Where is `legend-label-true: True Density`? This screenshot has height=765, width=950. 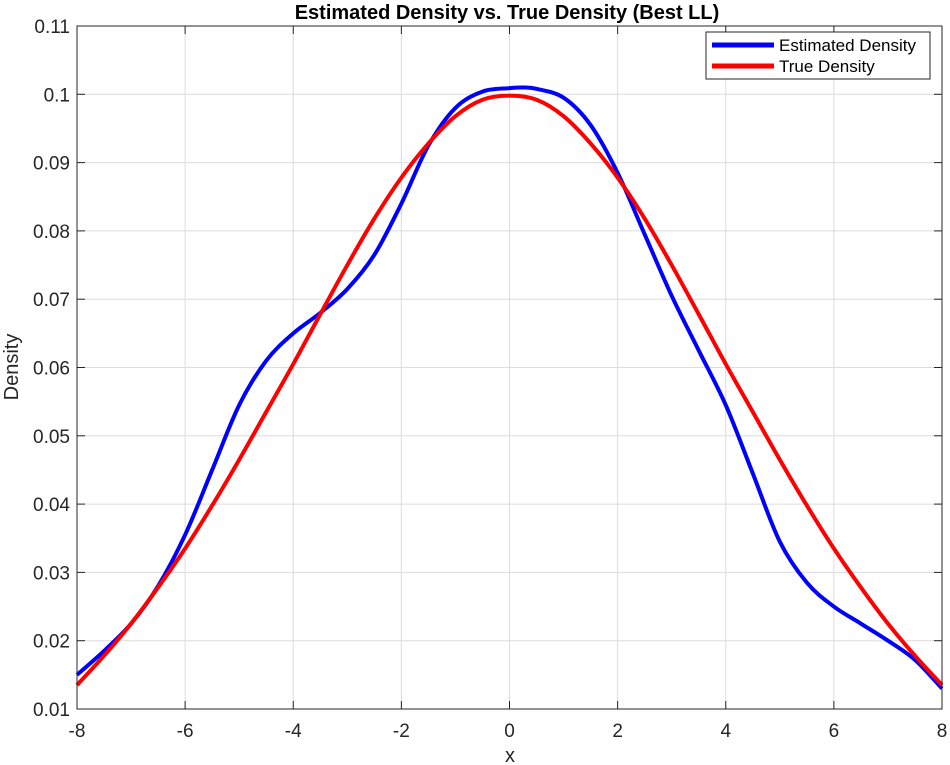
legend-label-true: True Density is located at coordinates (827, 66).